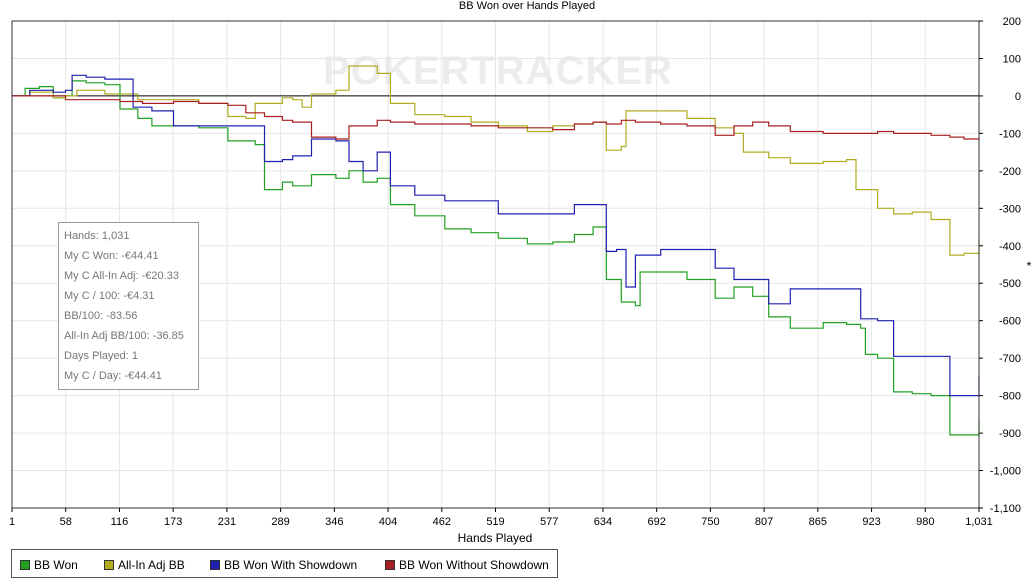  What do you see at coordinates (291, 565) in the screenshot?
I see `legend-label: BB Won With Showdown` at bounding box center [291, 565].